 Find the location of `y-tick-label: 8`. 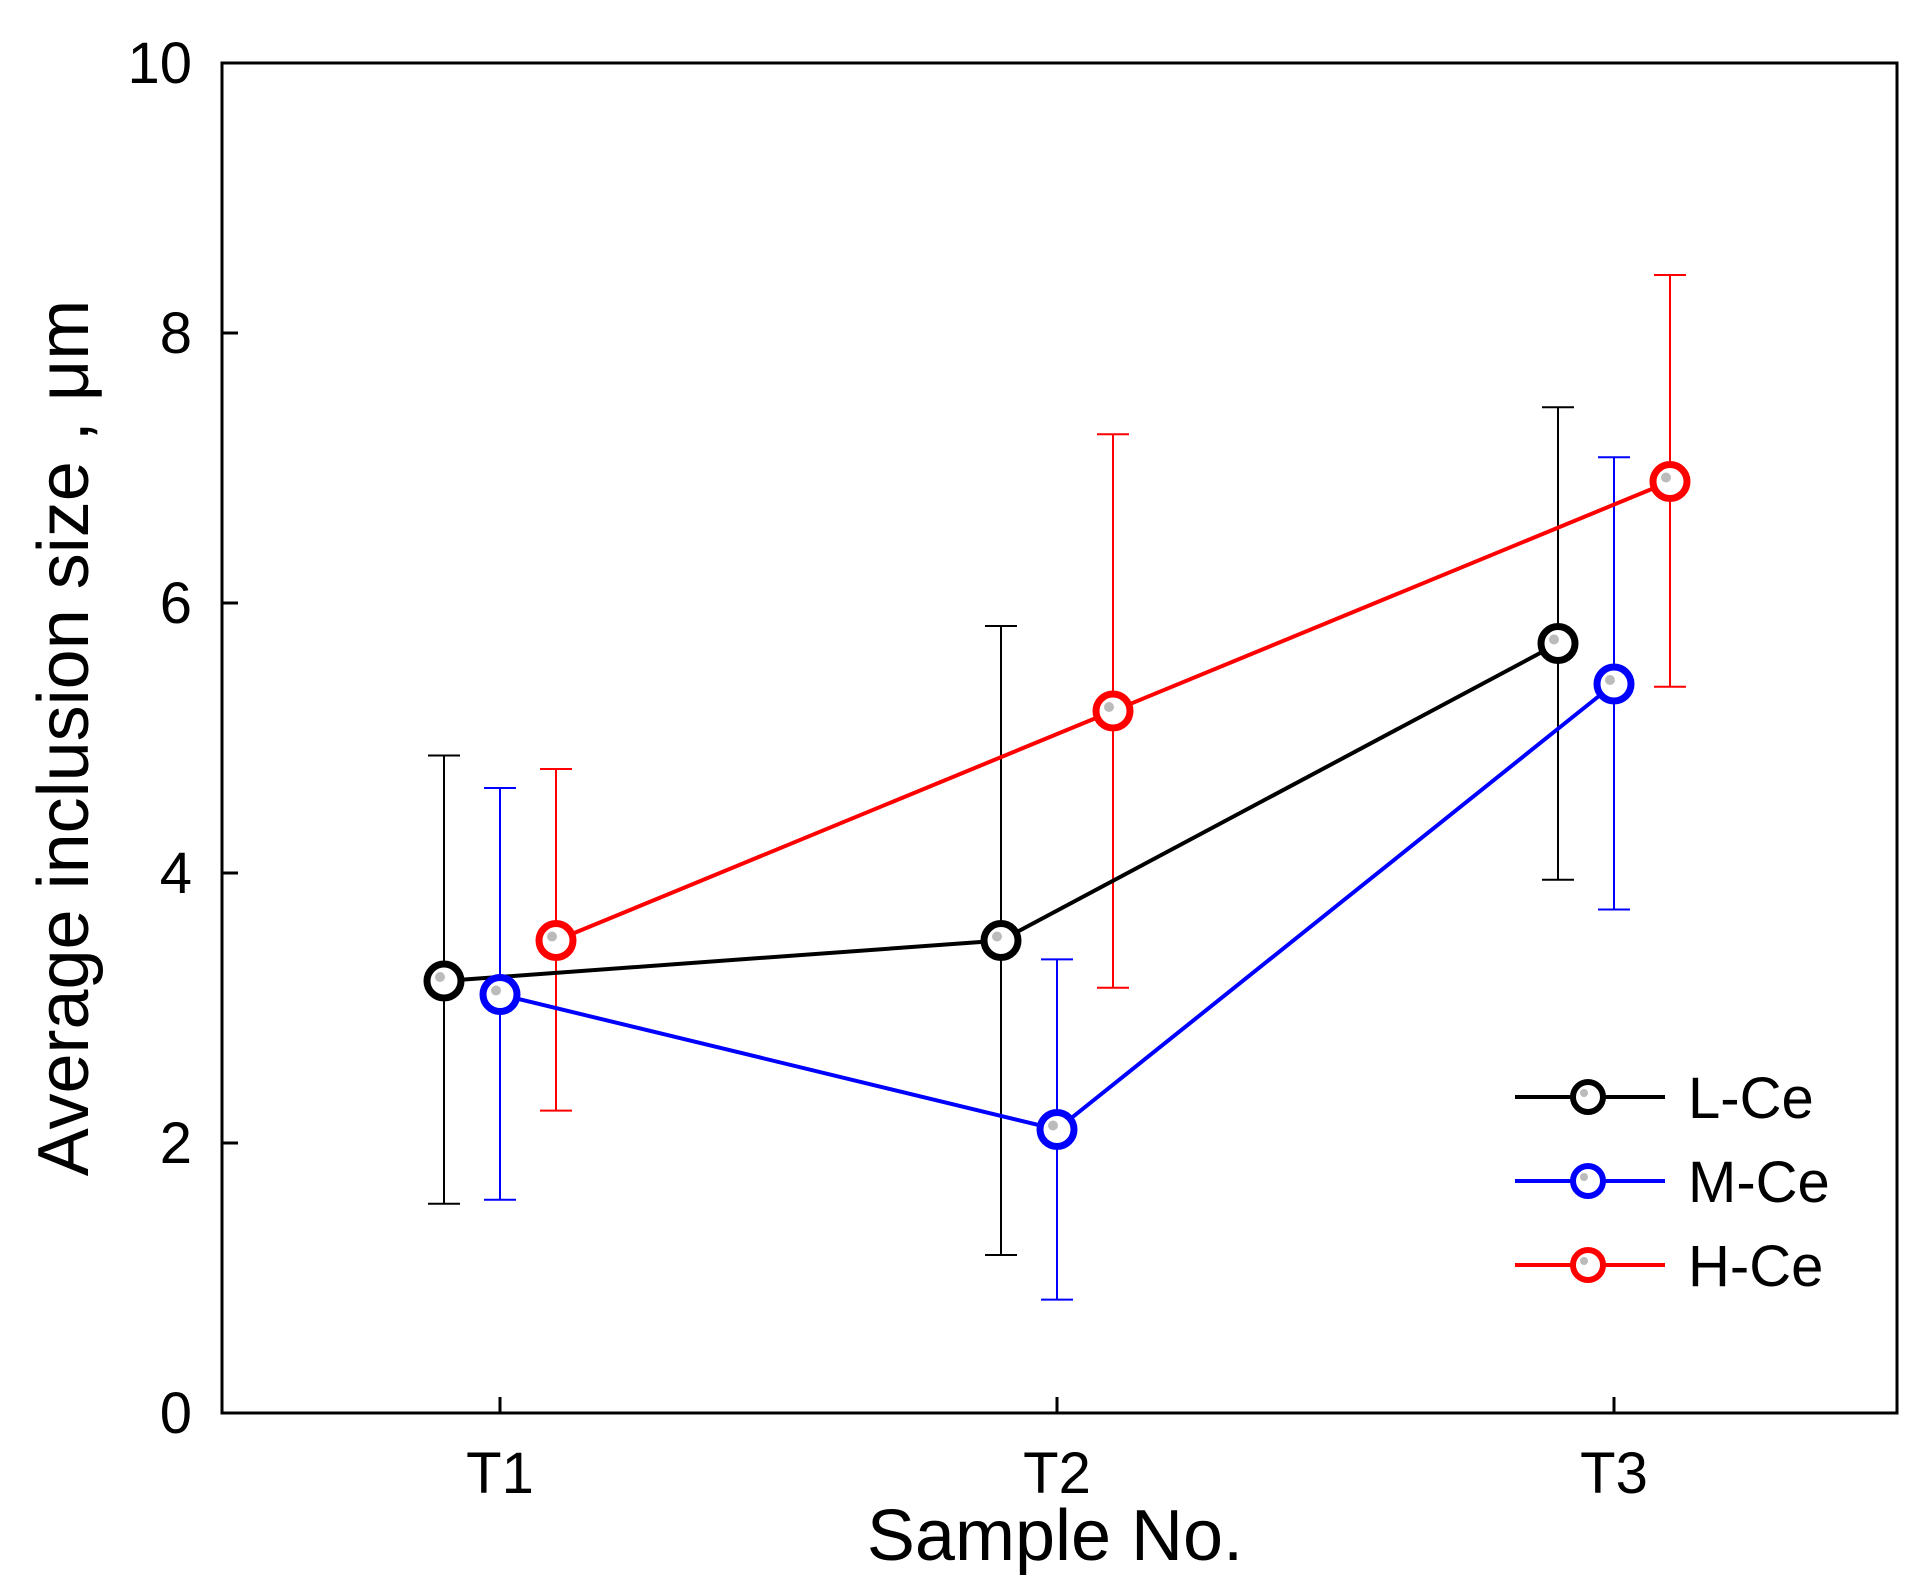

y-tick-label: 8 is located at coordinates (176, 333).